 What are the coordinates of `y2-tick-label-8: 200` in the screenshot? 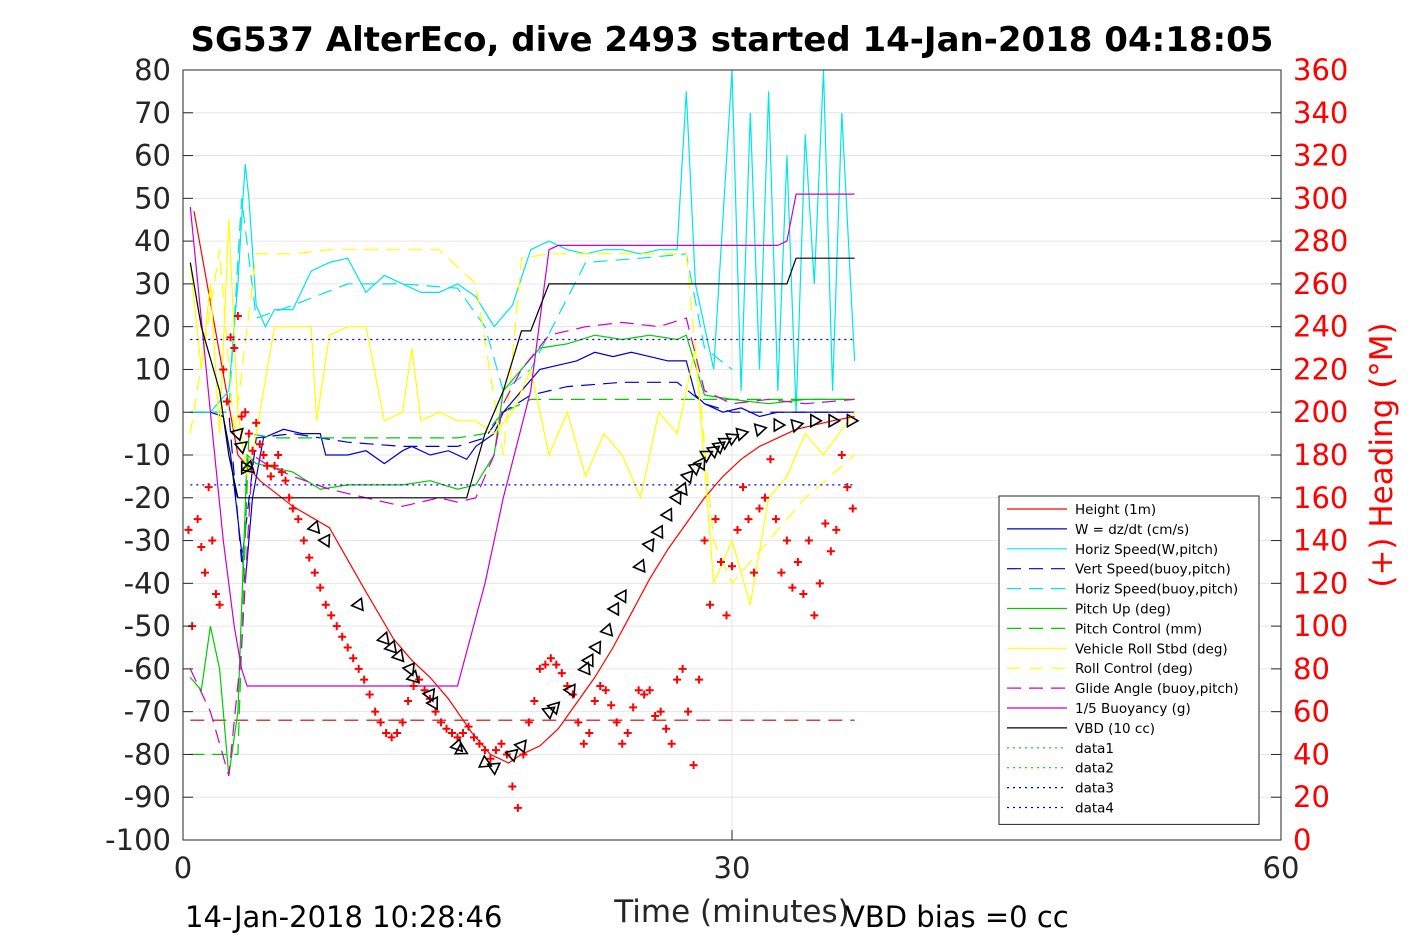 It's located at (1320, 412).